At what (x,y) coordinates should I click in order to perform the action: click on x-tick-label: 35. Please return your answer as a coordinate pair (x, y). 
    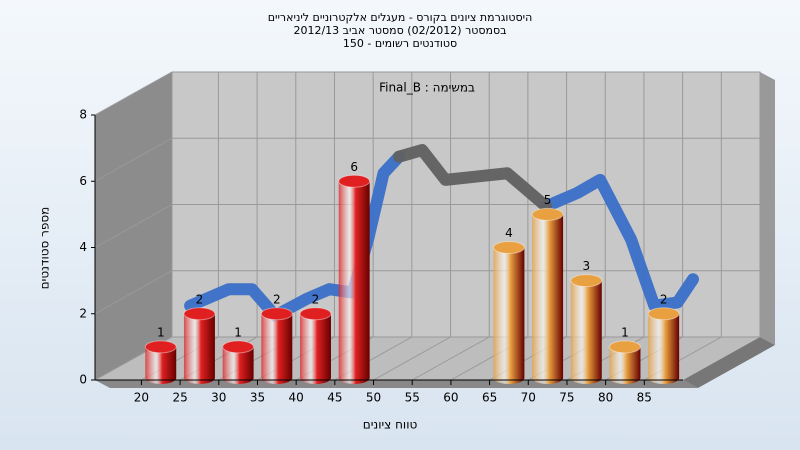
    Looking at the image, I should click on (257, 398).